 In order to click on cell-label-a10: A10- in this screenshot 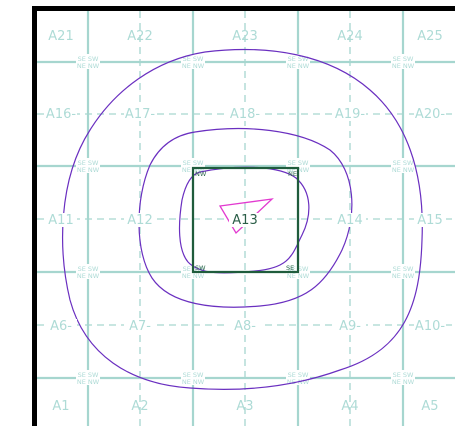, I will do `click(430, 326)`.